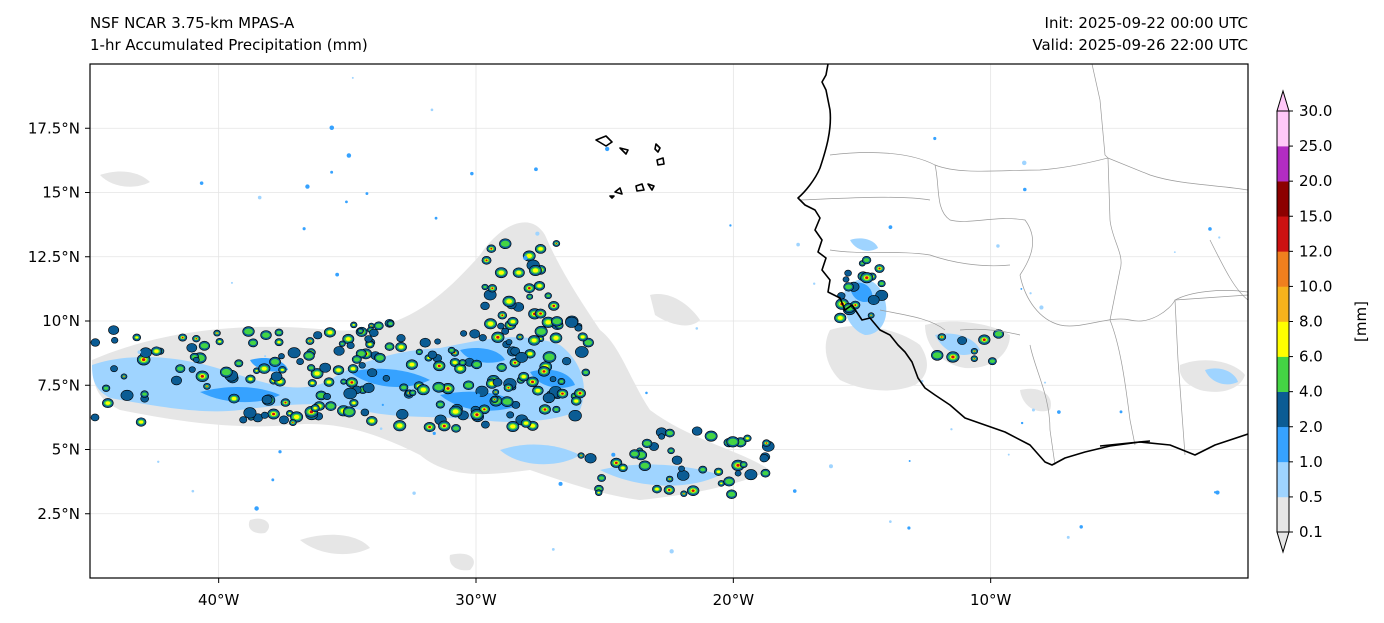 The image size is (1384, 623). What do you see at coordinates (58, 514) in the screenshot?
I see `lat-tick-label: 2.5°N` at bounding box center [58, 514].